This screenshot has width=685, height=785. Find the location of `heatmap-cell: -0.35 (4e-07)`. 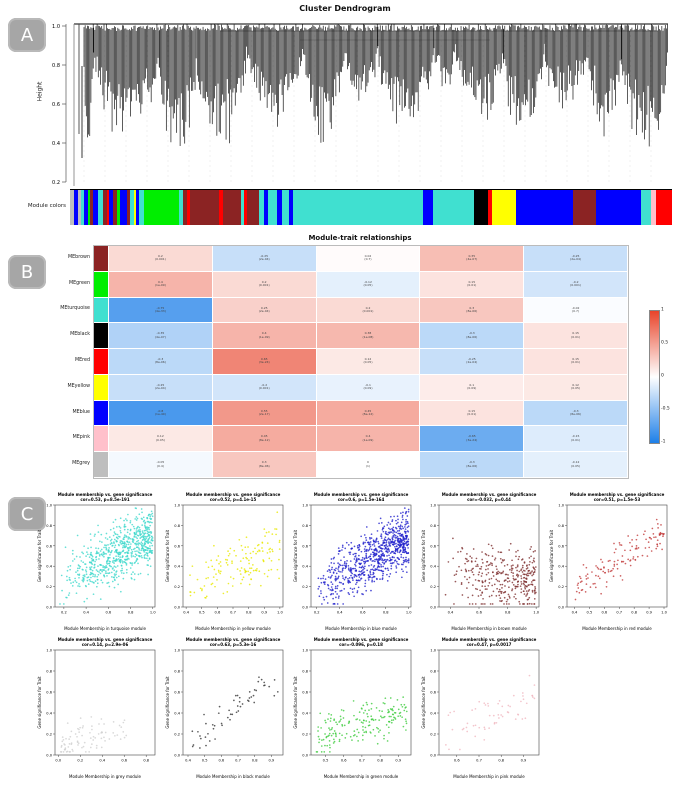

heatmap-cell: -0.35 (4e-07) is located at coordinates (160, 336).